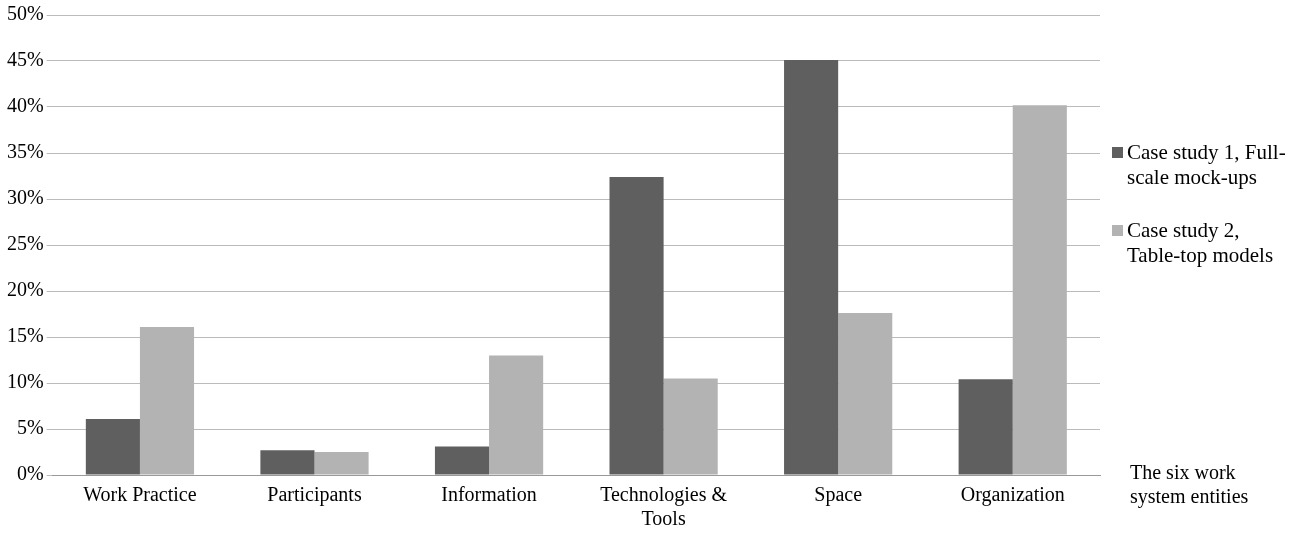 The width and height of the screenshot is (1293, 535). What do you see at coordinates (25, 151) in the screenshot?
I see `y-tick-label: 35%` at bounding box center [25, 151].